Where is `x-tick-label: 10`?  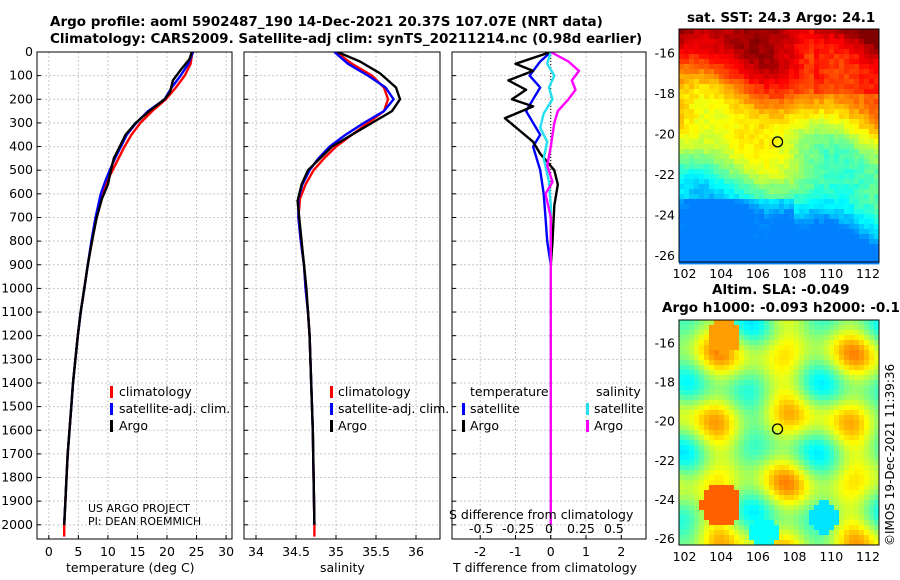
x-tick-label: 10 is located at coordinates (108, 551).